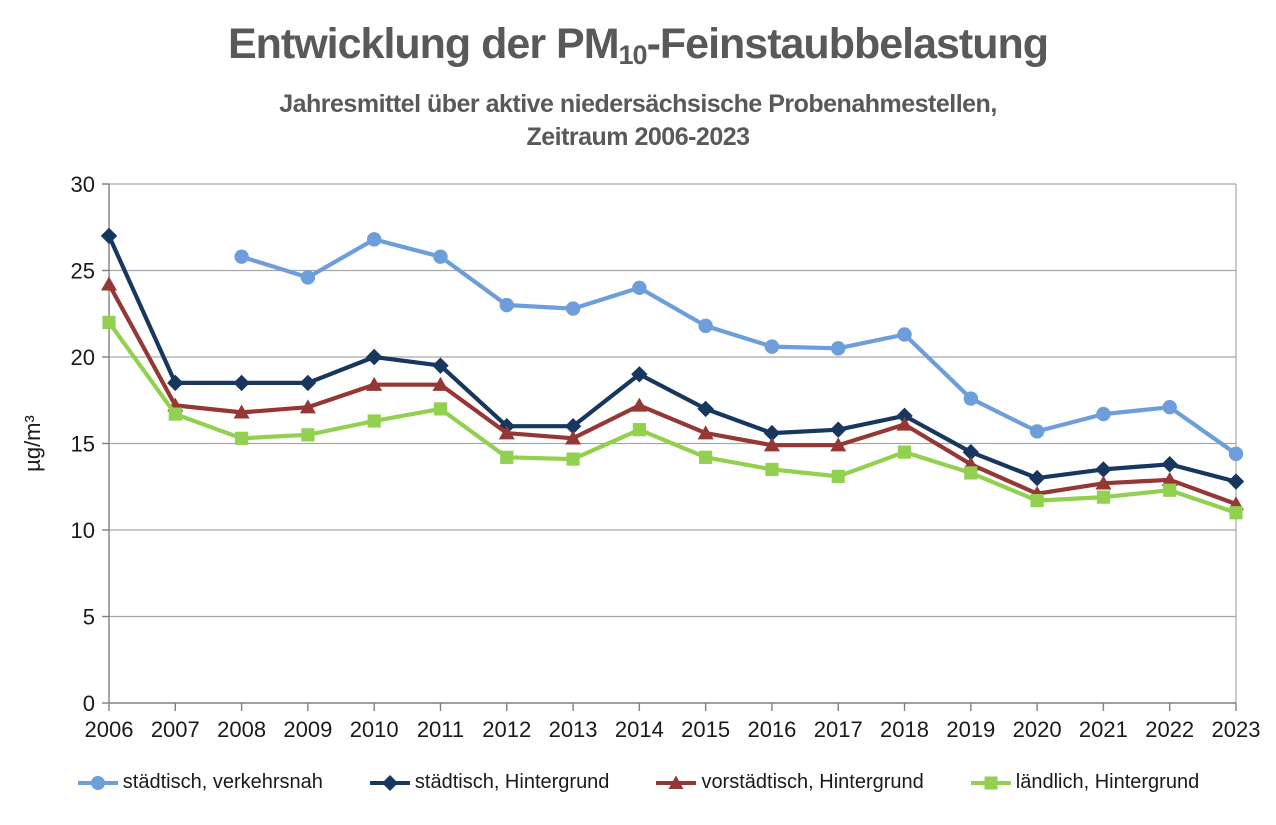 The image size is (1276, 825). I want to click on data-point-triangle-2011, so click(440, 383).